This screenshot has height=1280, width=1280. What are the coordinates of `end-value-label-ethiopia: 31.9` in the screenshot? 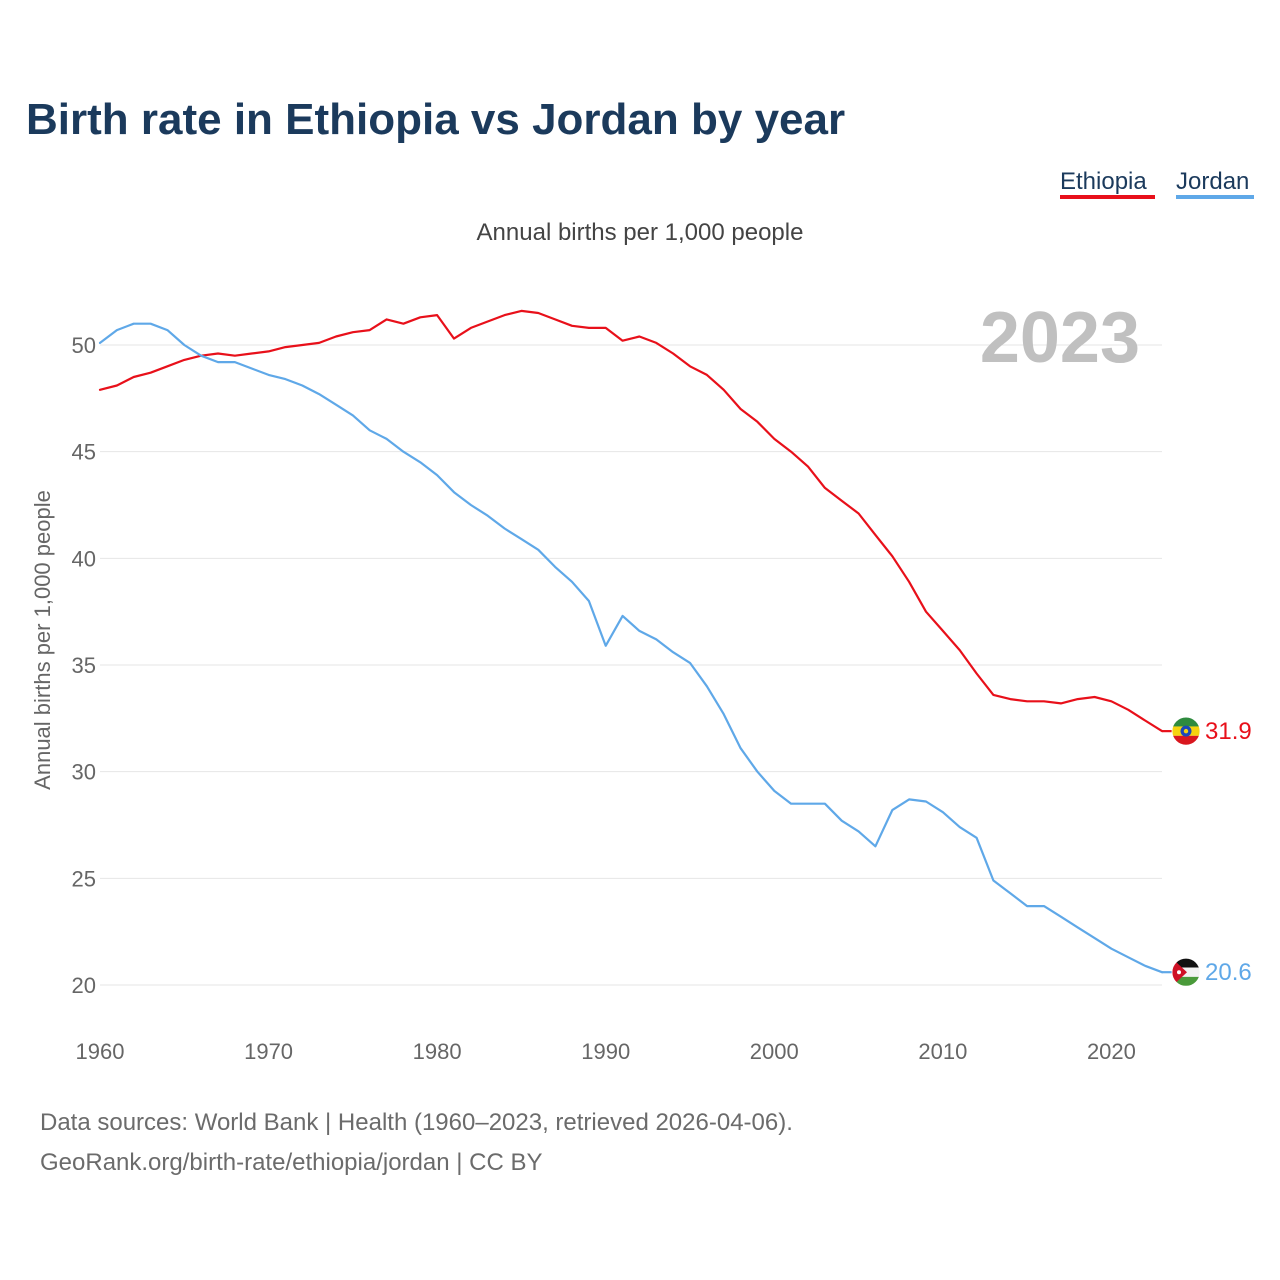 It's located at (1228, 731).